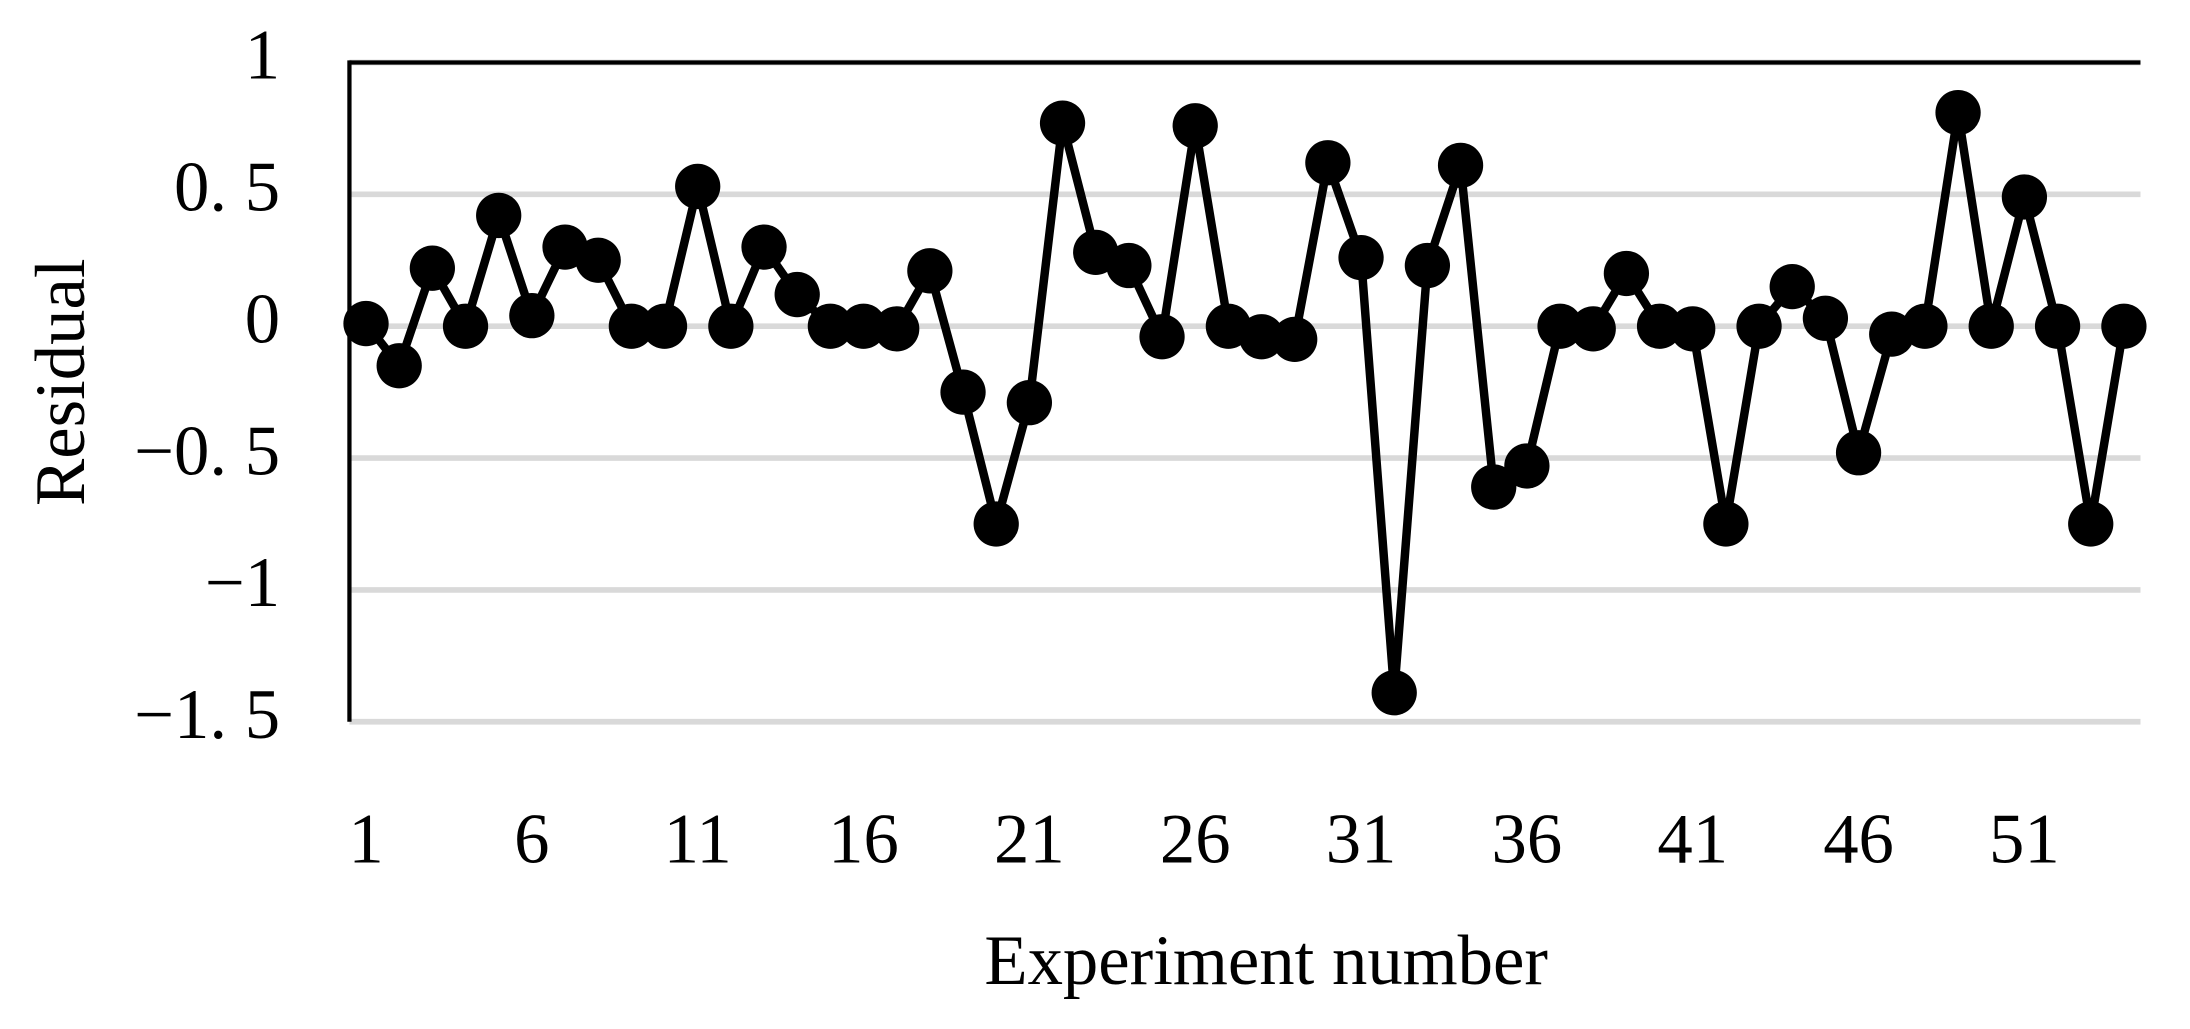 This screenshot has width=2190, height=1029. I want to click on x-tick-label: 21, so click(1029, 839).